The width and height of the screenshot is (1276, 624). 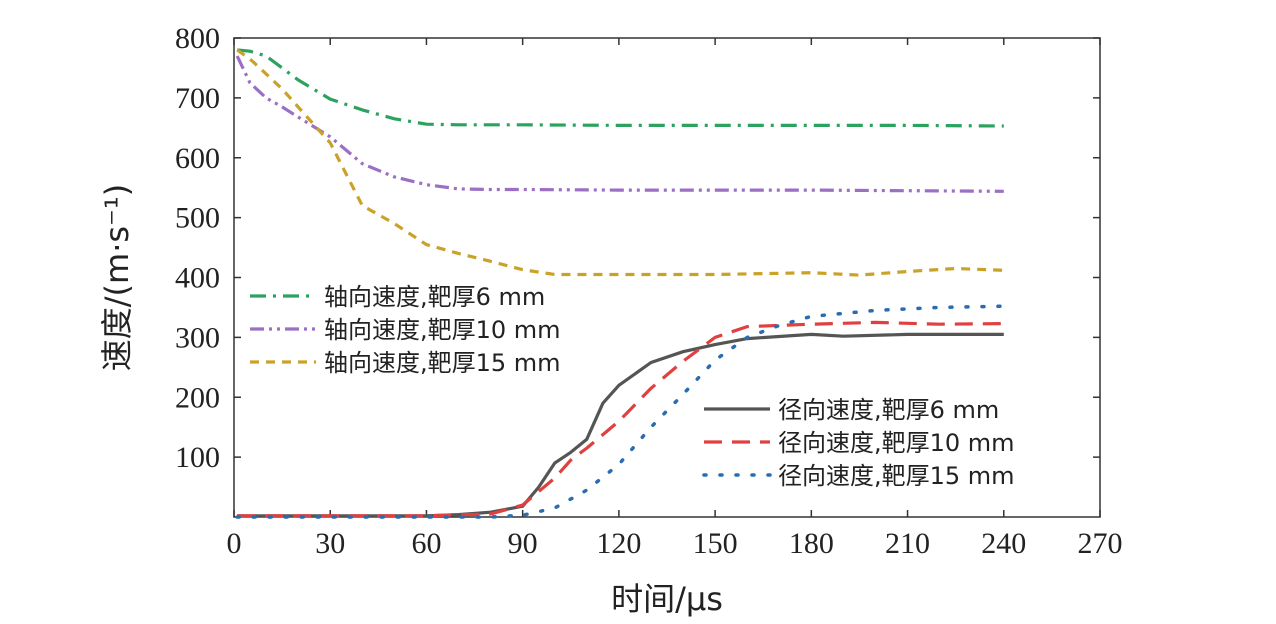 I want to click on y-tick-label: 300, so click(x=197, y=337).